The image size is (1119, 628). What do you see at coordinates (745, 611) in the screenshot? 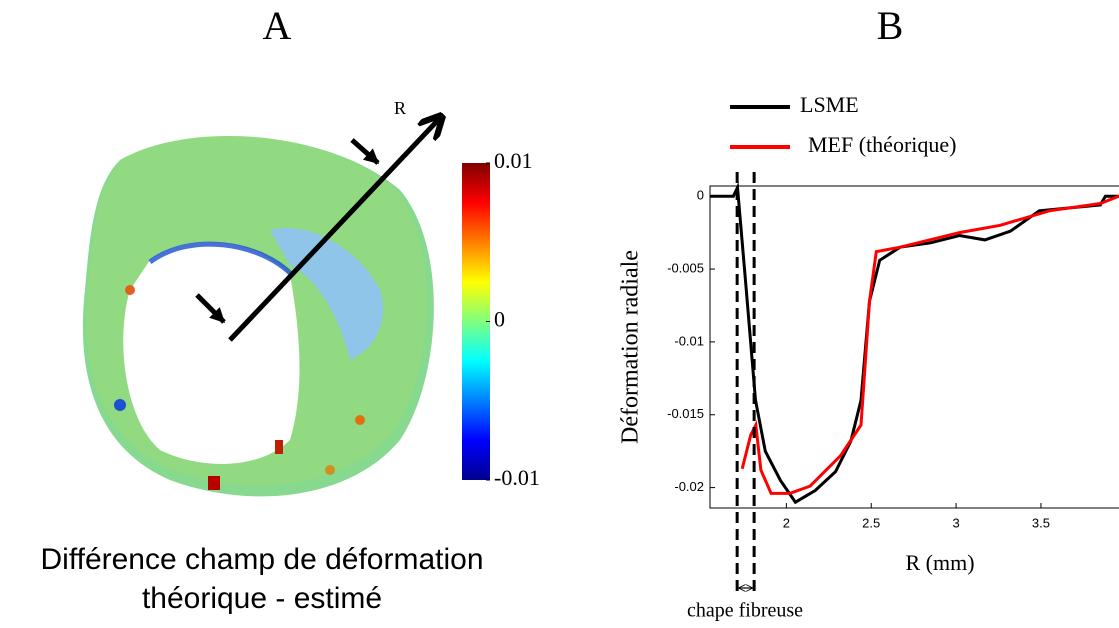
I see `region-annotation: chape fibreuse` at bounding box center [745, 611].